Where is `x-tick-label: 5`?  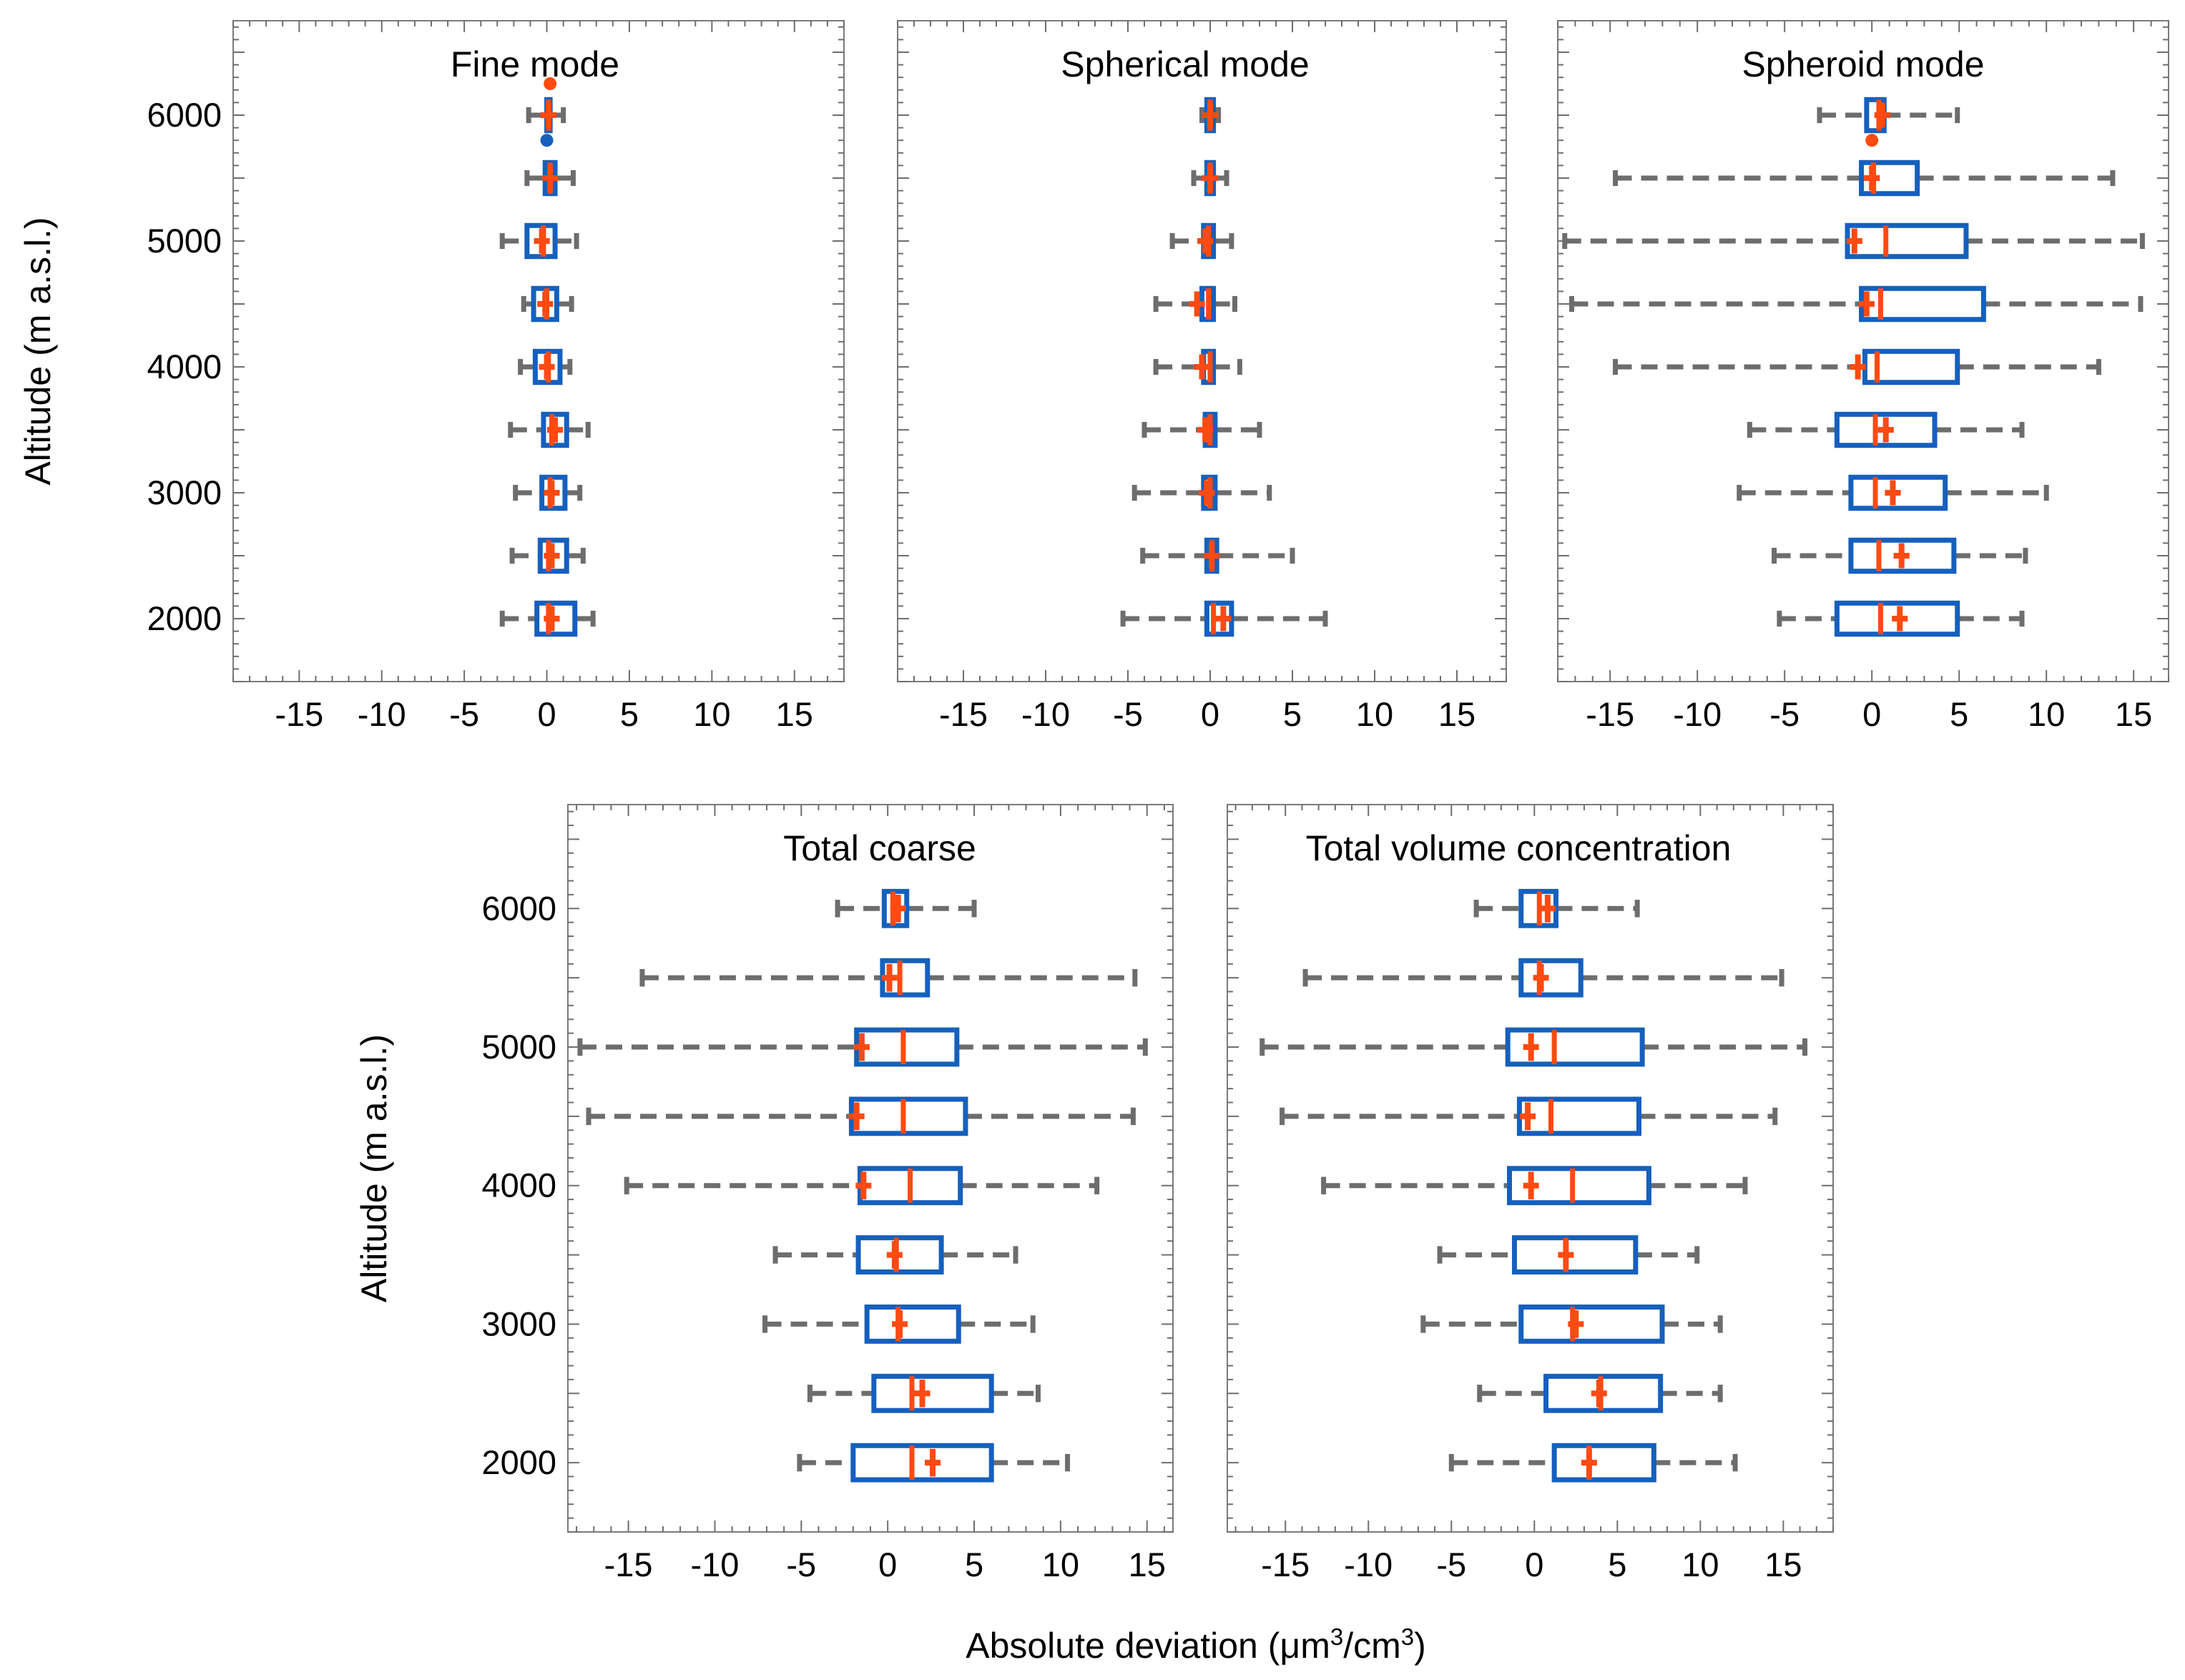
x-tick-label: 5 is located at coordinates (1617, 1564).